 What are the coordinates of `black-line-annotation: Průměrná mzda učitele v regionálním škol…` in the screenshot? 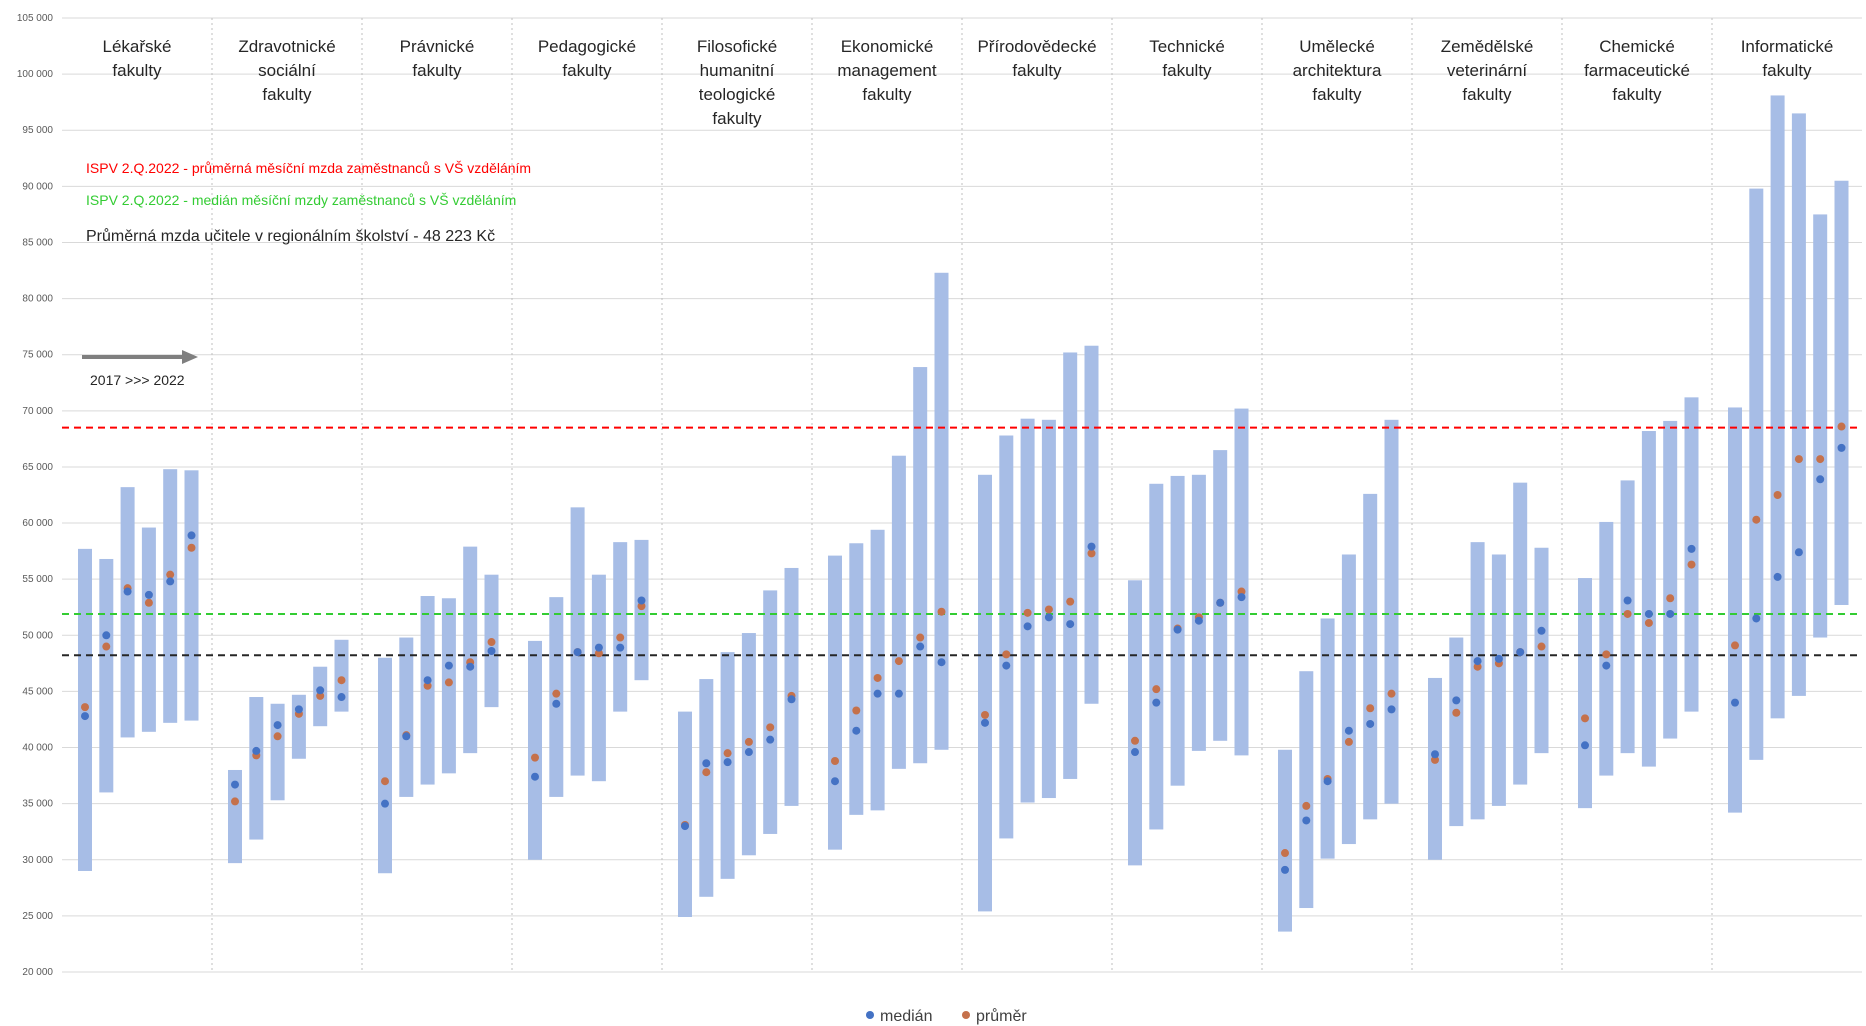 It's located at (290, 236).